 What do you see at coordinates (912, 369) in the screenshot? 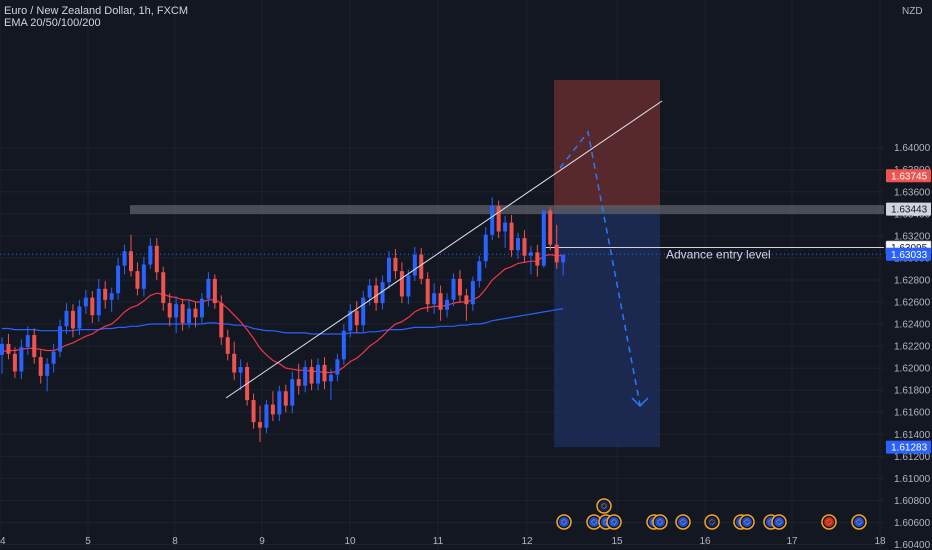
I see `price-axis-label: 1.62000` at bounding box center [912, 369].